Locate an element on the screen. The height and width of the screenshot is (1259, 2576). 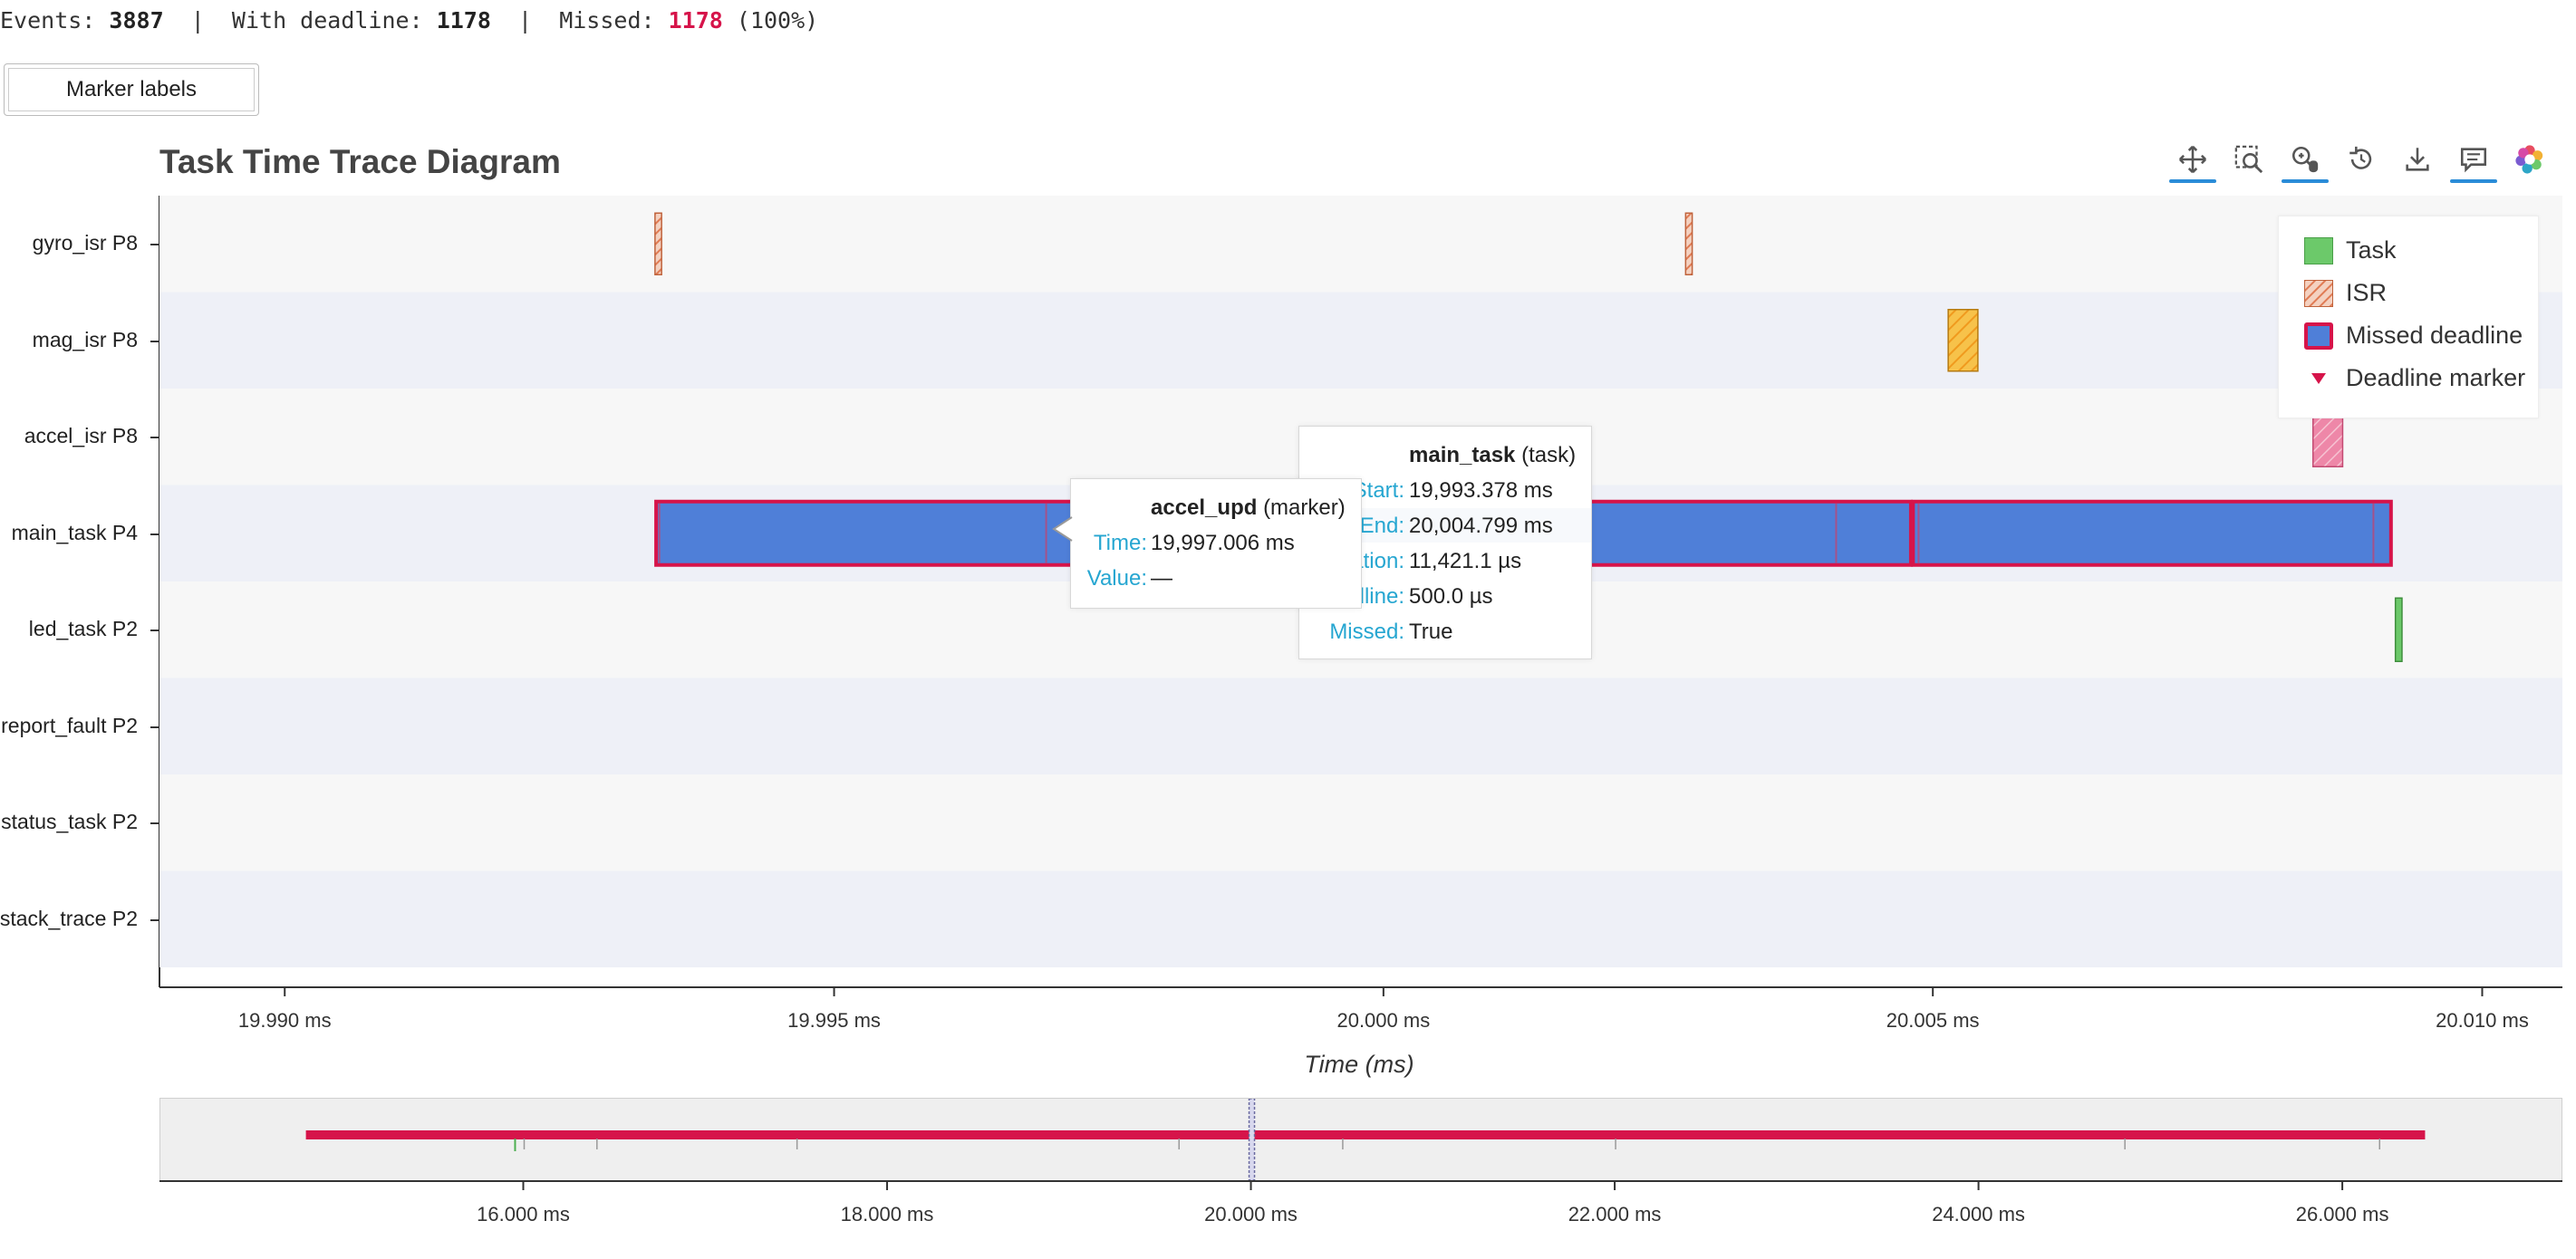
x-axis-label: Time (ms) is located at coordinates (1359, 1064).